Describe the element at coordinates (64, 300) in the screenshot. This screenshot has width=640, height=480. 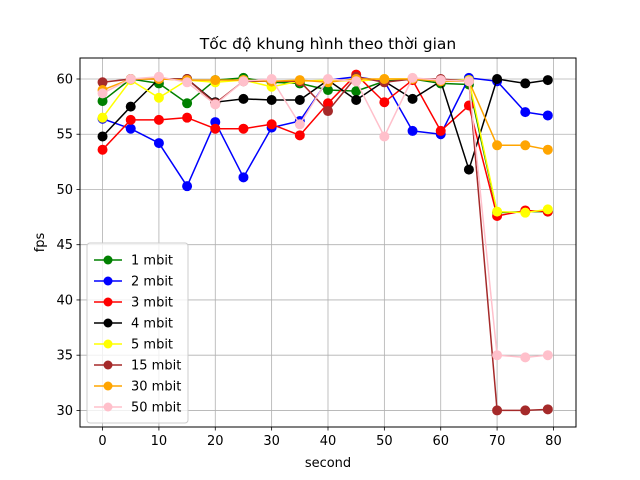
I see `y-tick-label: 40` at that location.